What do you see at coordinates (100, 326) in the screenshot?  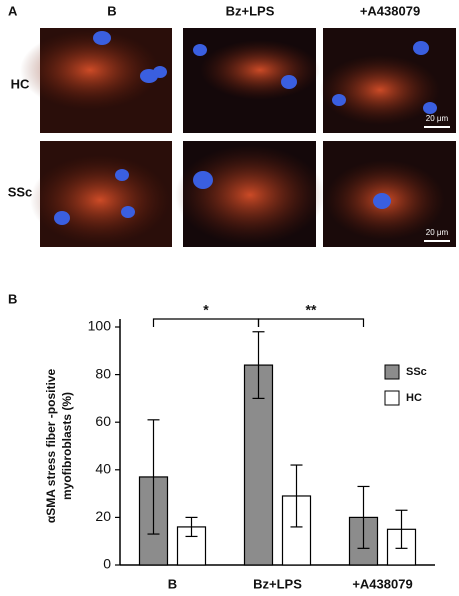 I see `y-tick-label: 100` at bounding box center [100, 326].